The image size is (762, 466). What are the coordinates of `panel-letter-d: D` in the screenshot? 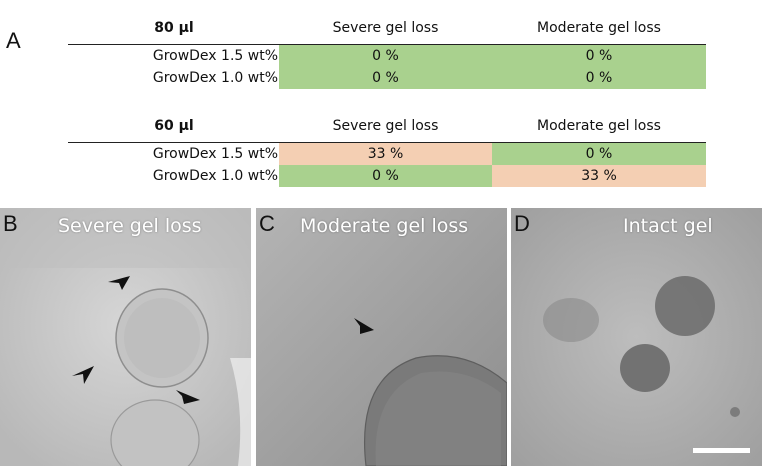 It's located at (522, 223).